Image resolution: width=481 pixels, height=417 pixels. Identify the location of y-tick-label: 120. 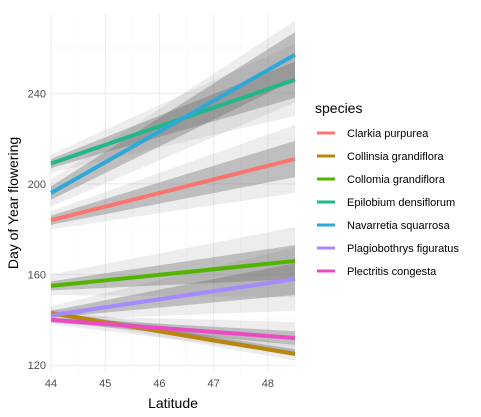
(37, 366).